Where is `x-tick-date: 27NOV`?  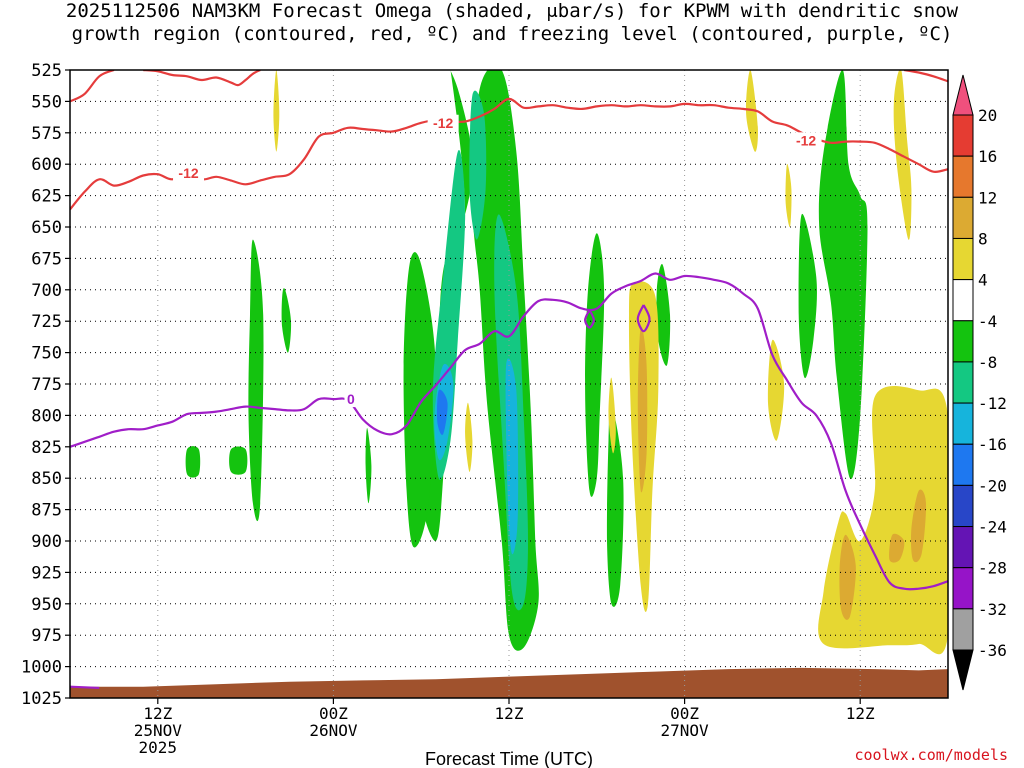
x-tick-date: 27NOV is located at coordinates (685, 730).